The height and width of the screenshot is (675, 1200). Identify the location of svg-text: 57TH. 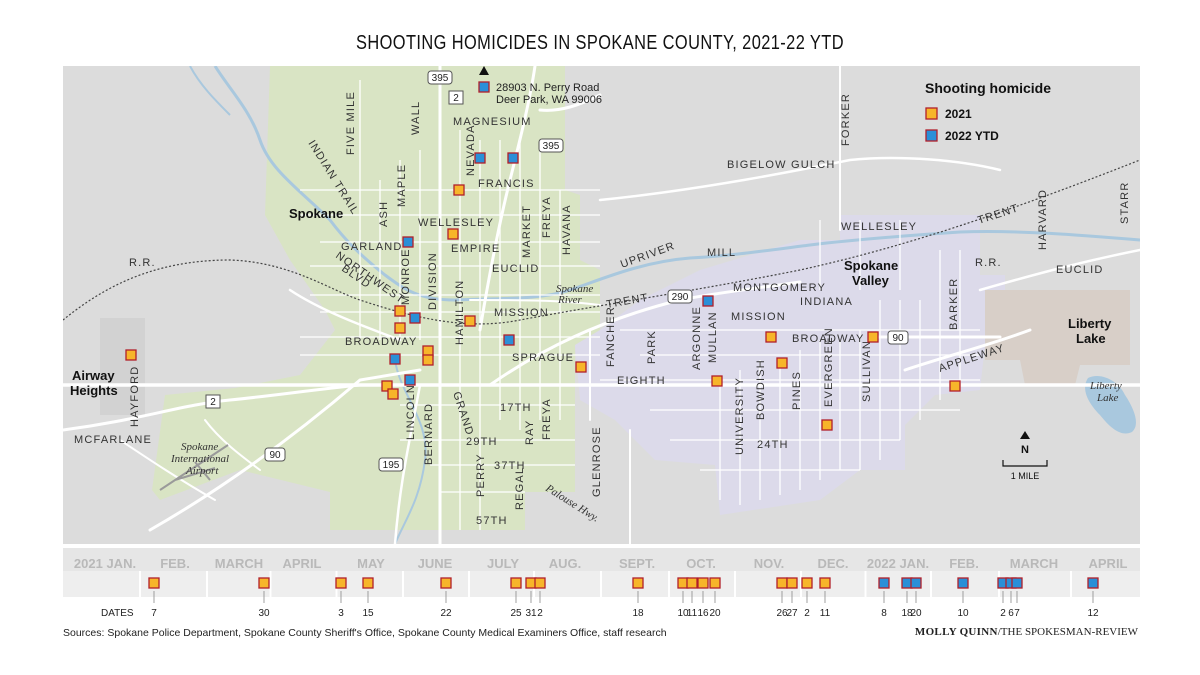
(492, 521).